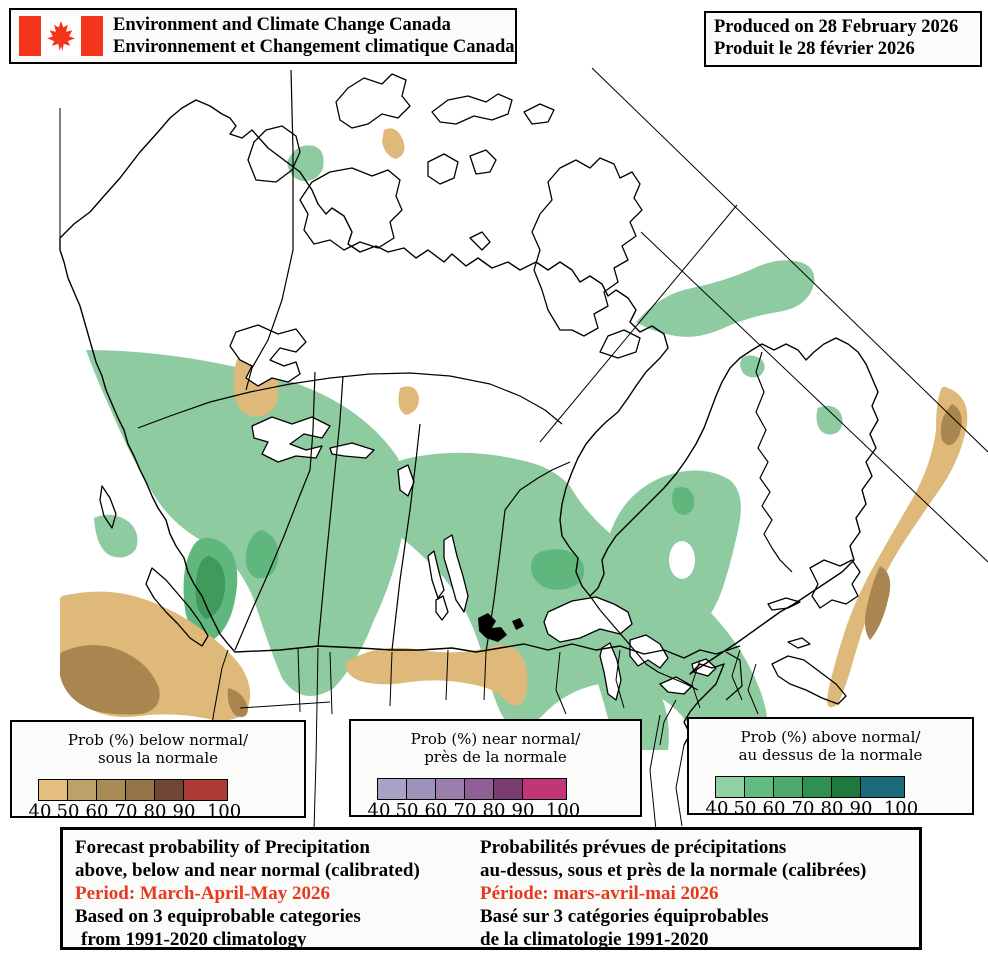 The width and height of the screenshot is (988, 953). I want to click on region-hole-white, so click(682, 560).